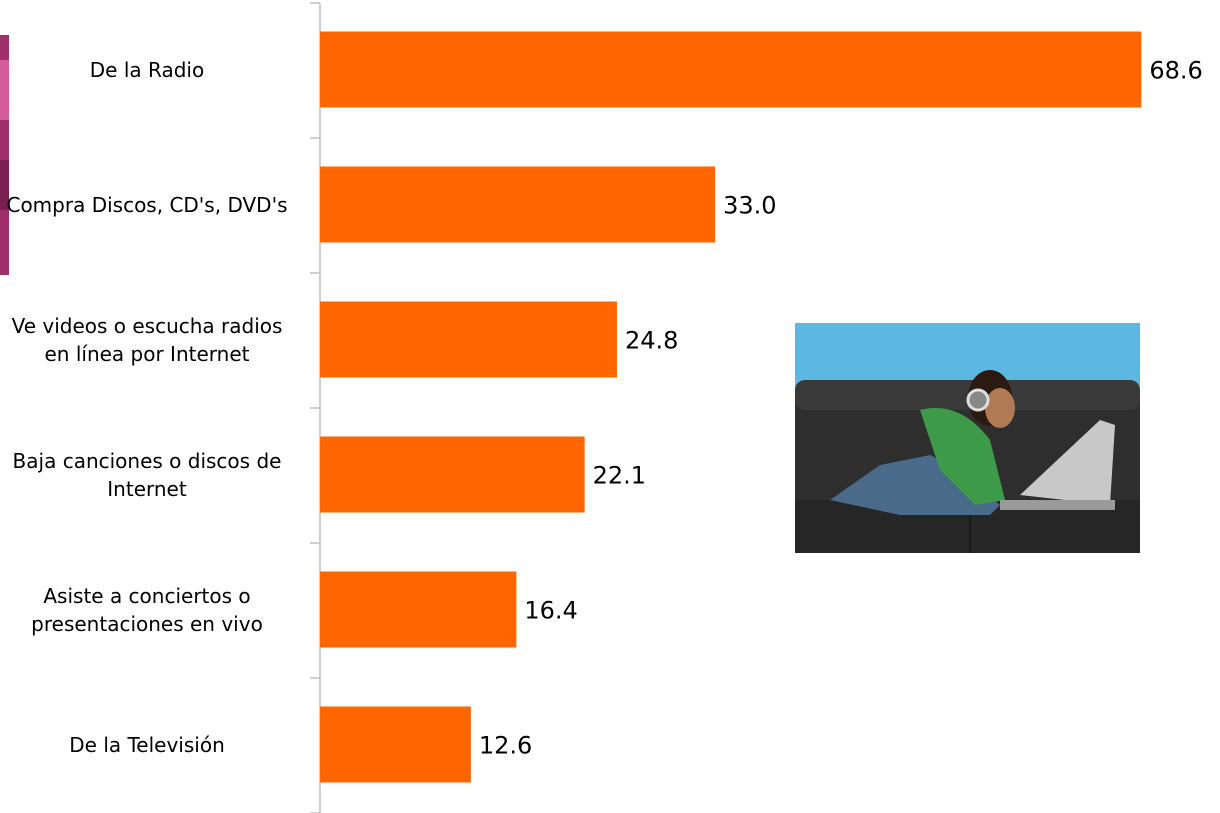 Image resolution: width=1220 pixels, height=813 pixels. I want to click on category-label: De la Televisión, so click(147, 744).